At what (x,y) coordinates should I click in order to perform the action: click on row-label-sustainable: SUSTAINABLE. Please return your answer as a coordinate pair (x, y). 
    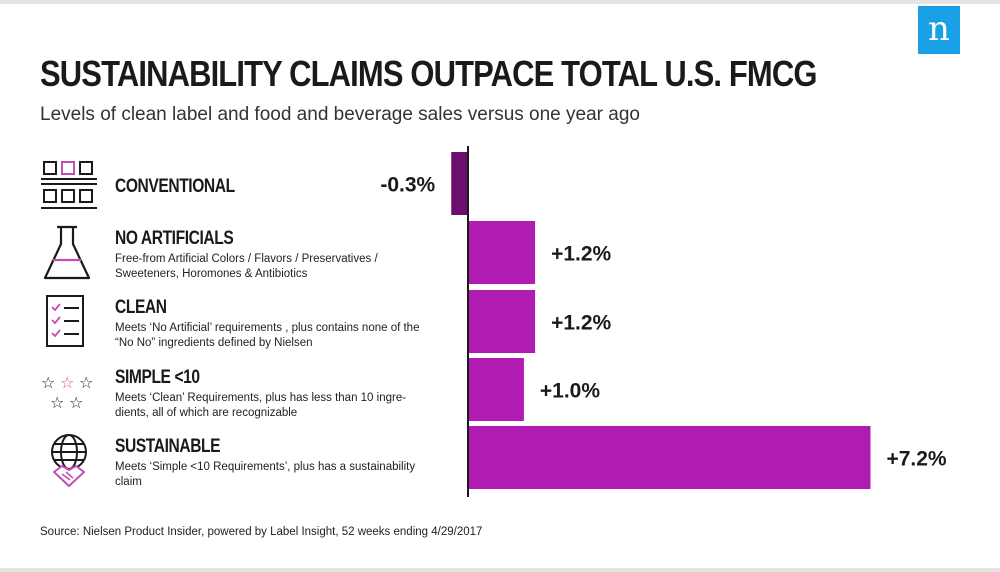
    Looking at the image, I should click on (168, 446).